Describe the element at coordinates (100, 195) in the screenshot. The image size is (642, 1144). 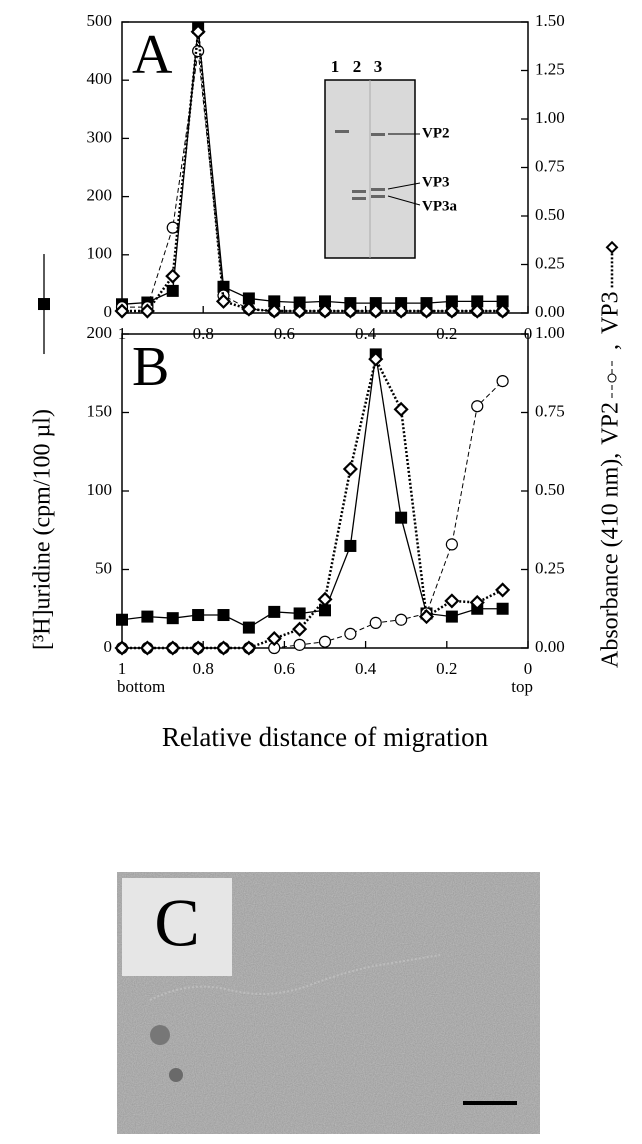
I see `y-tick-label: 200` at that location.